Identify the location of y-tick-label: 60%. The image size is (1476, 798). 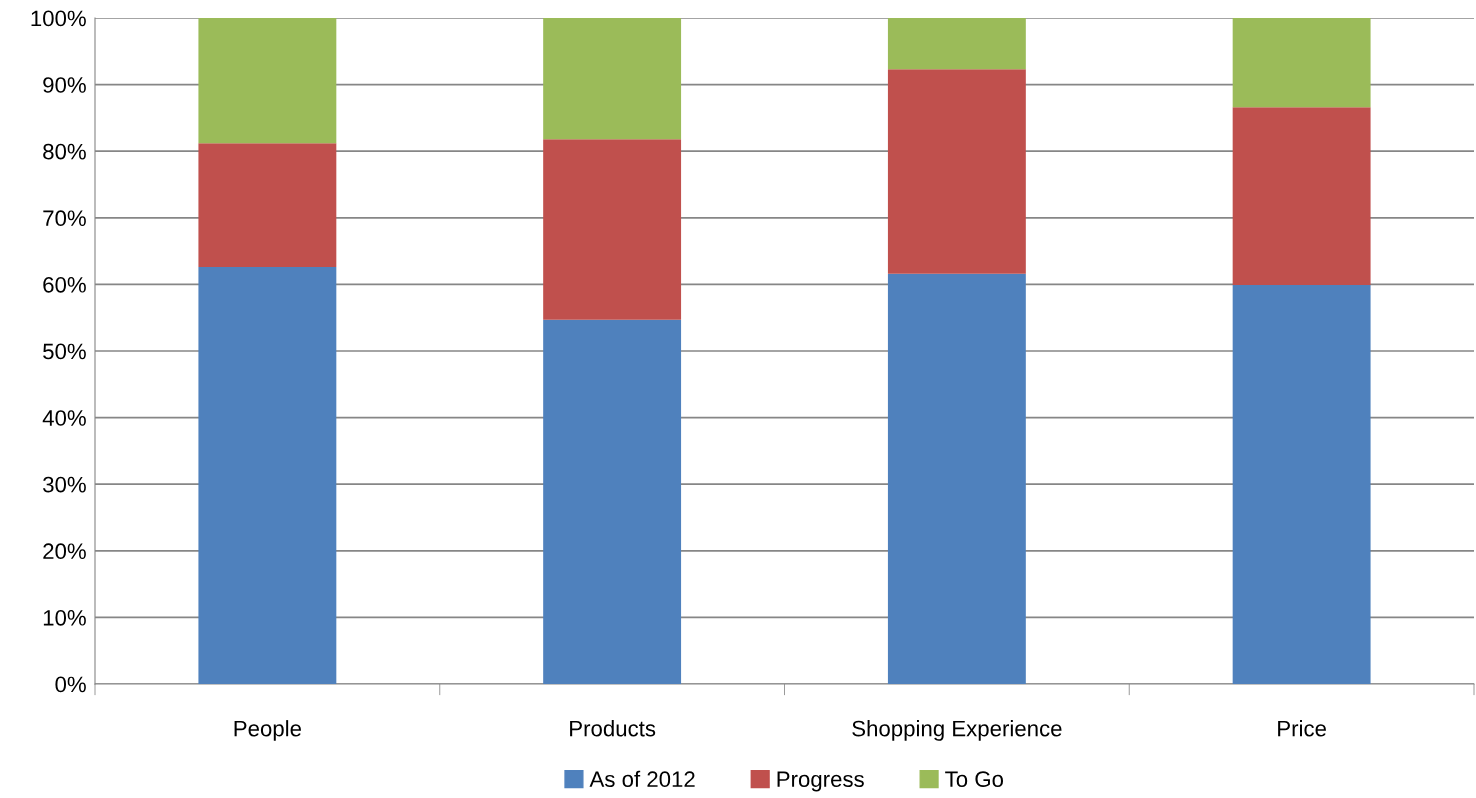
(64, 284).